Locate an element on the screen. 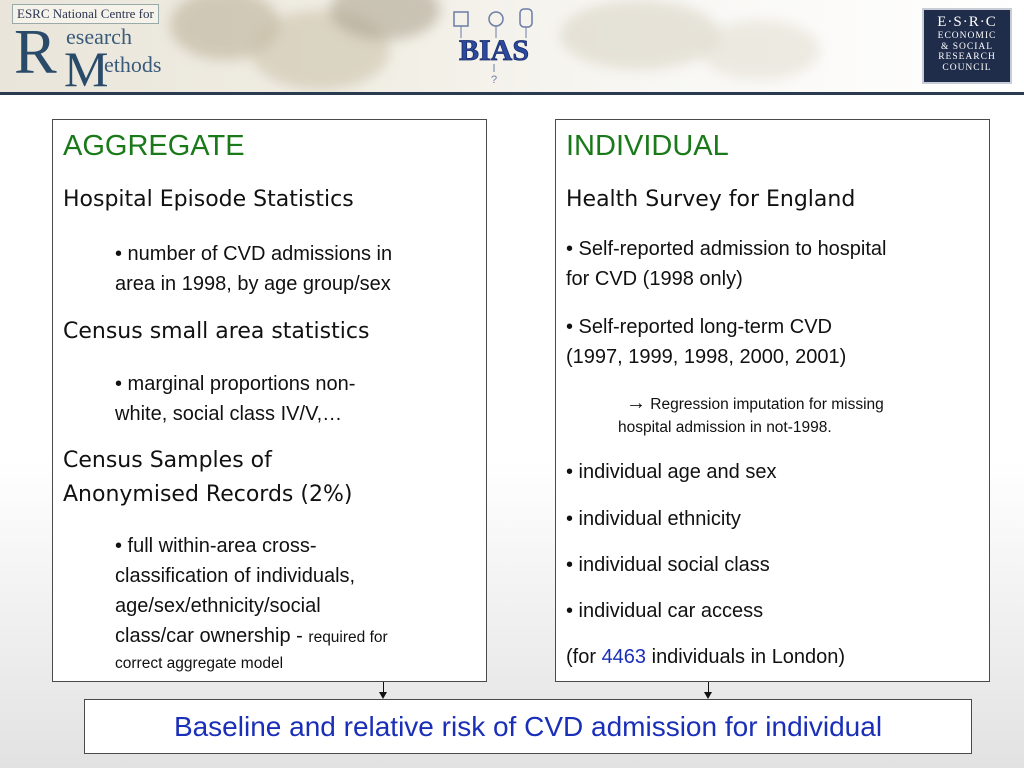  bullet-line: (1997, 1999, 1998, 2000, 2001) is located at coordinates (706, 357).